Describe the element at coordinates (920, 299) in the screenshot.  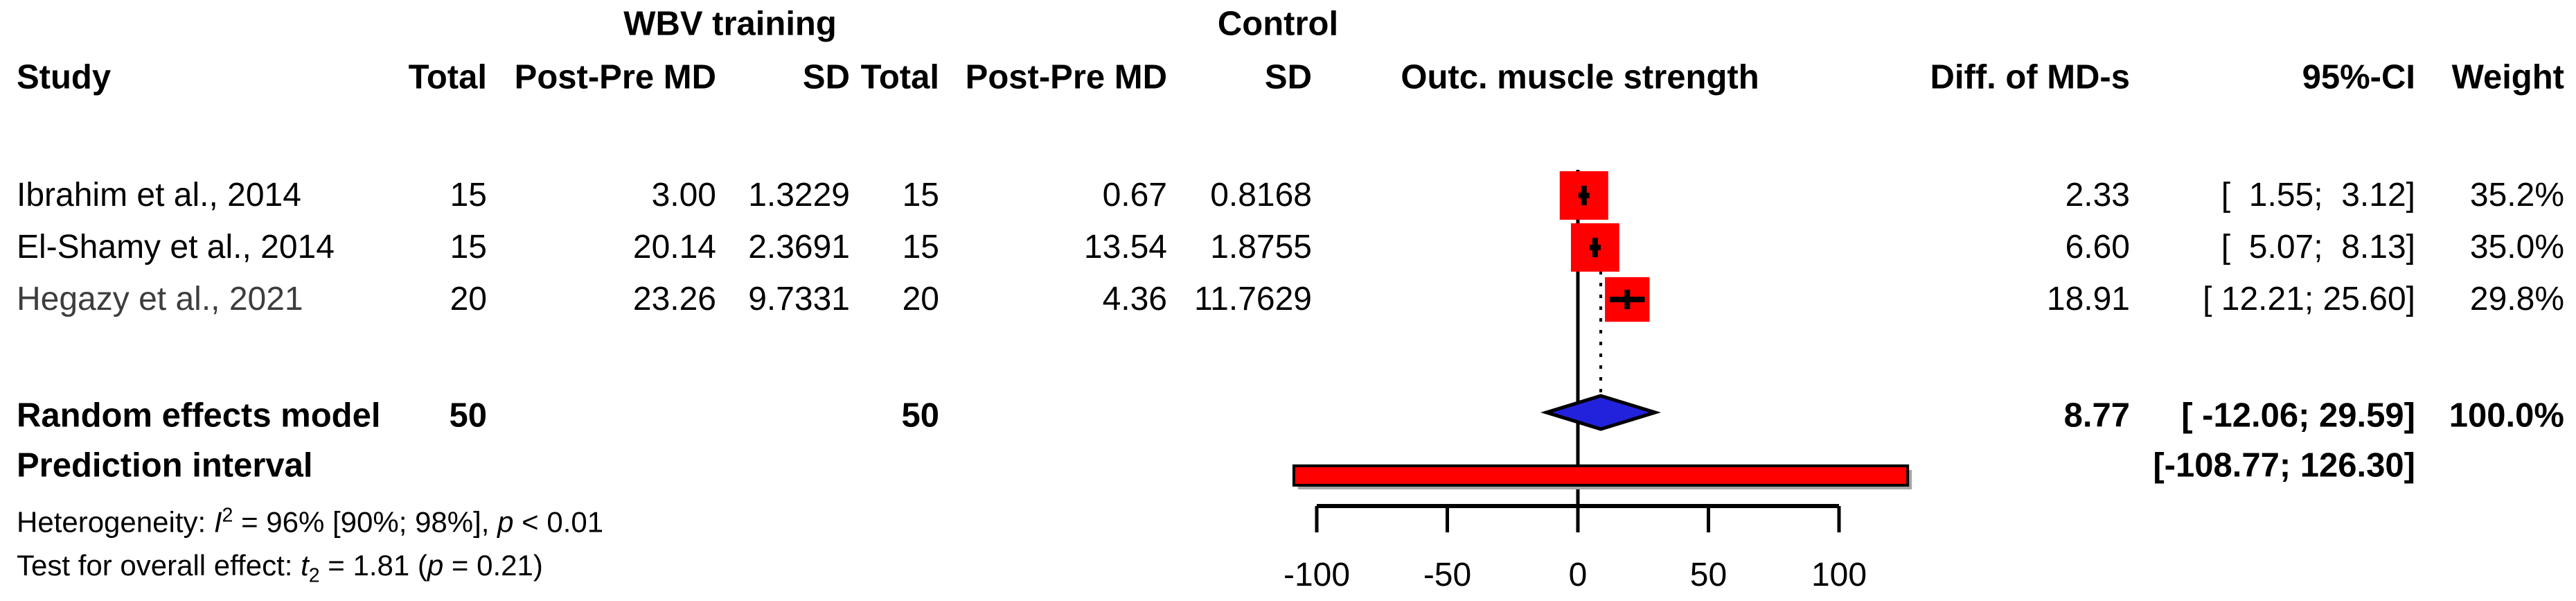
I see `study-control-total: 20` at that location.